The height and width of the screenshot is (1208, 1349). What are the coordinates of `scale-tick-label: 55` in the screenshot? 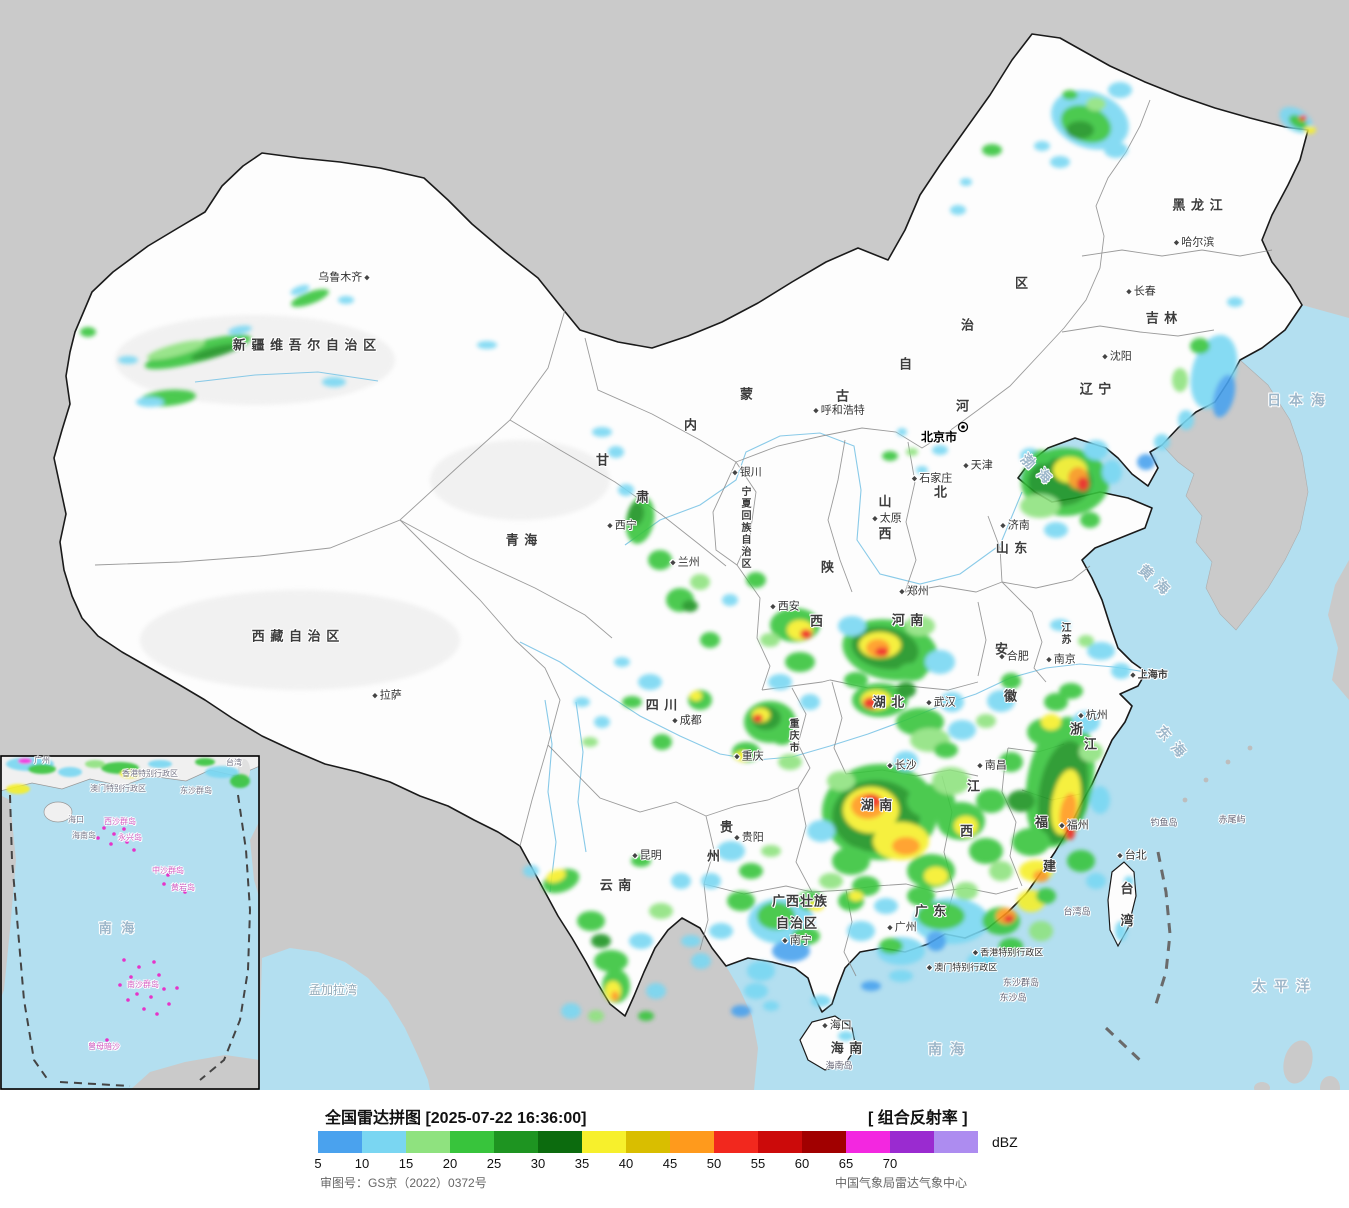 It's located at (758, 1163).